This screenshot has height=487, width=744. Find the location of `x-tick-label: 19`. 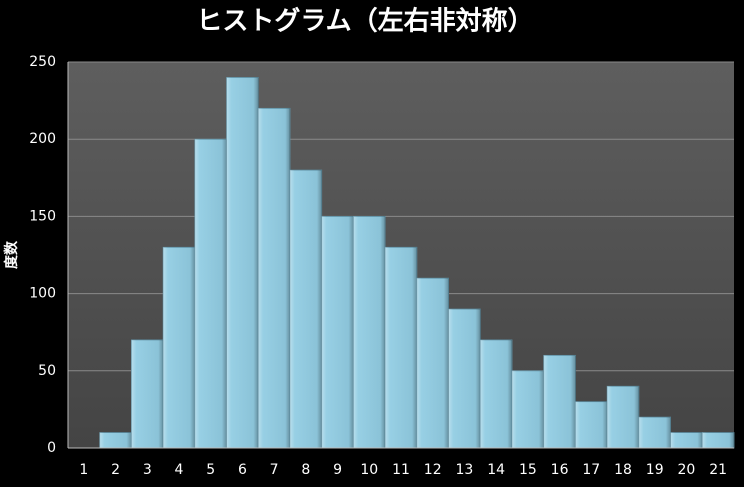

x-tick-label: 19 is located at coordinates (655, 470).